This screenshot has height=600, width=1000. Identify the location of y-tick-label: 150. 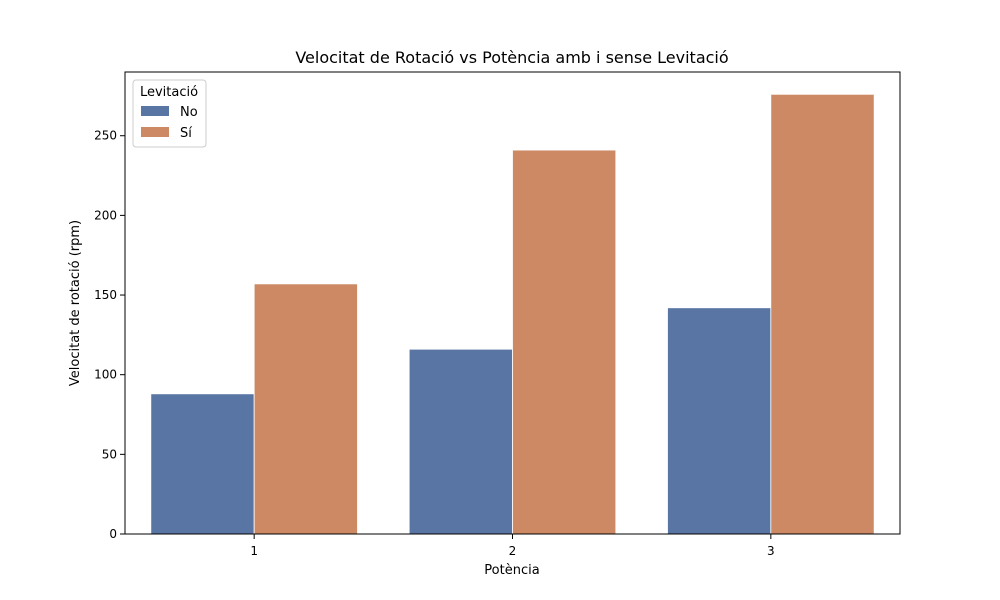
(105, 295).